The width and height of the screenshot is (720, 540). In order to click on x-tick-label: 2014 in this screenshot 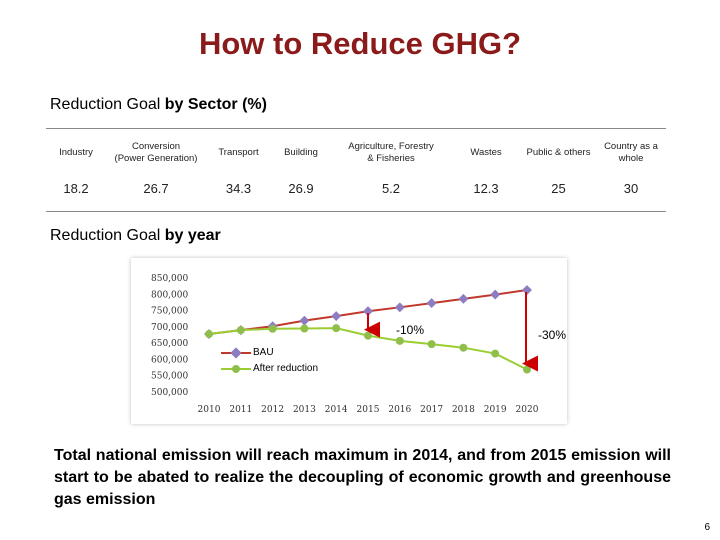, I will do `click(336, 410)`.